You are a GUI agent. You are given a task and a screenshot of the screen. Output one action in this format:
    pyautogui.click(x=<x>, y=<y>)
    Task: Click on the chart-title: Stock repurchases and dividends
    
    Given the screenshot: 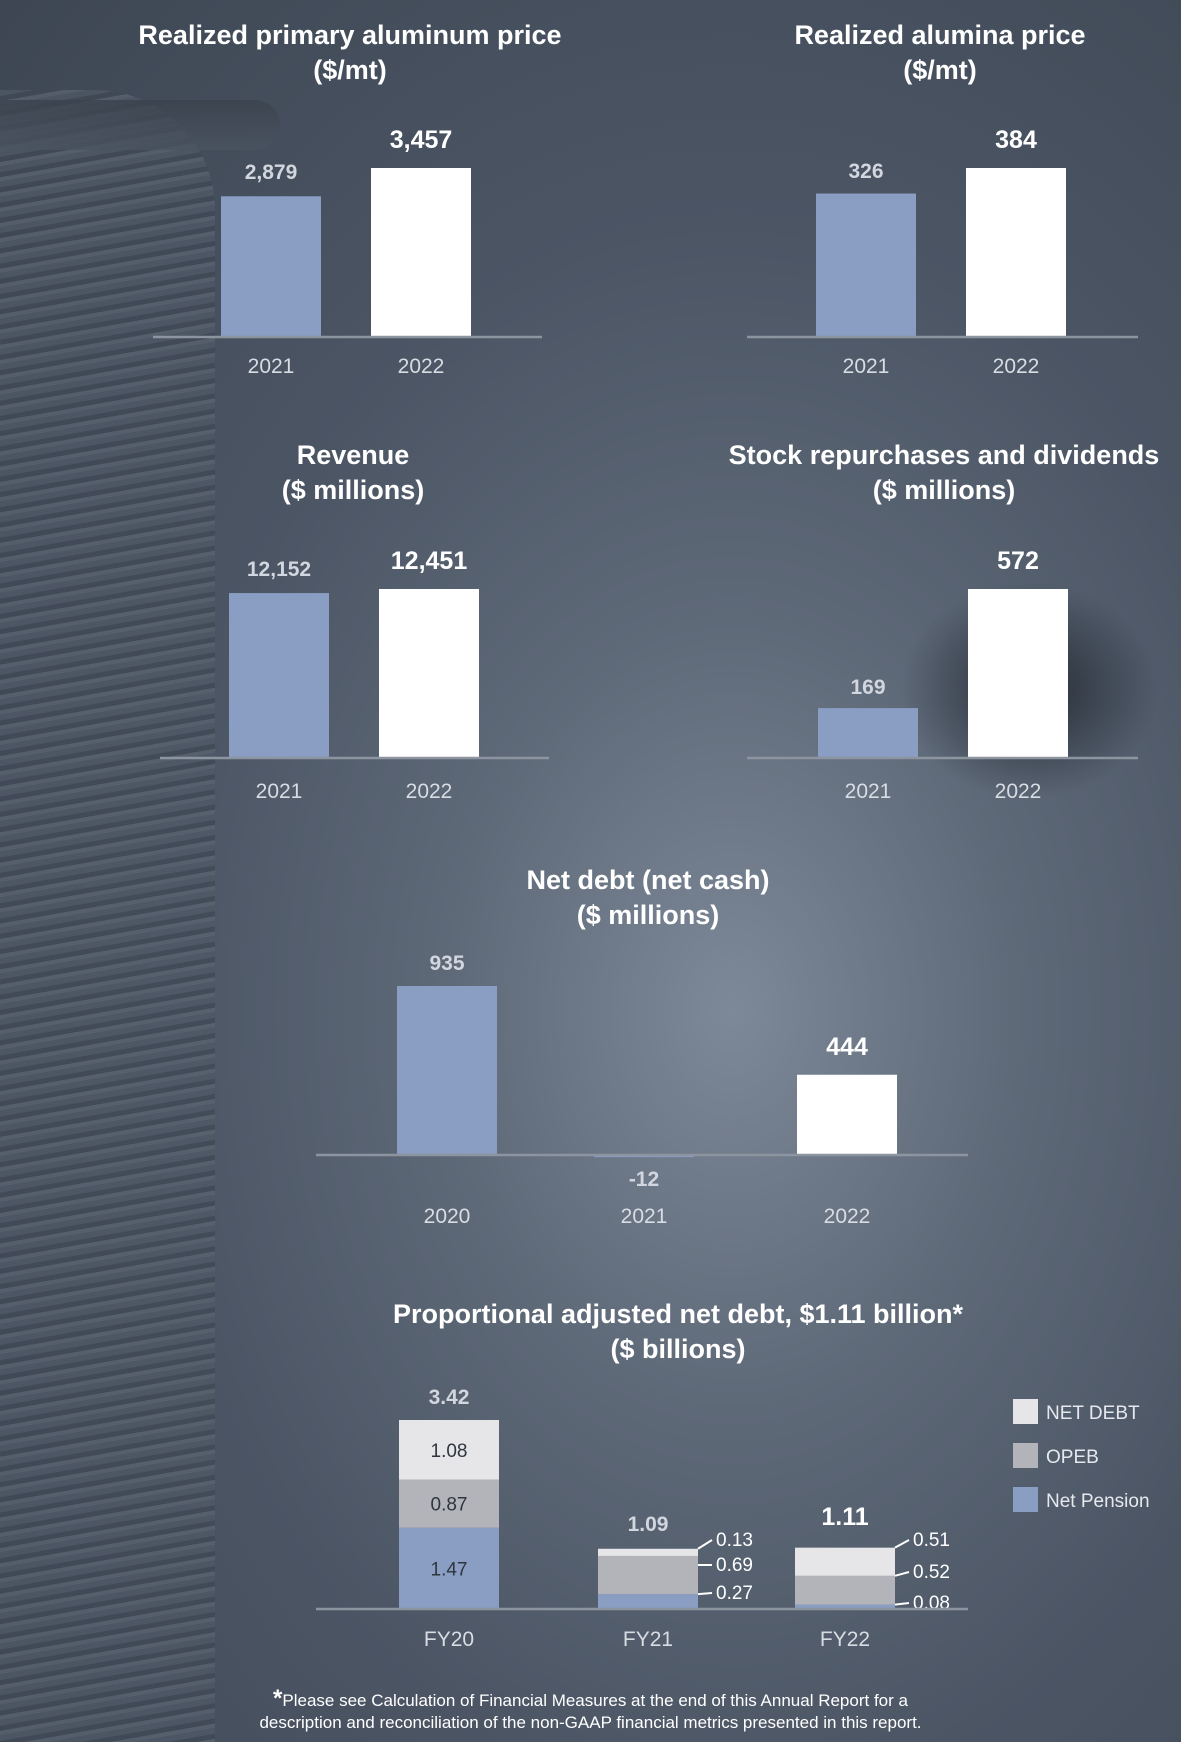 What is the action you would take?
    pyautogui.click(x=944, y=455)
    